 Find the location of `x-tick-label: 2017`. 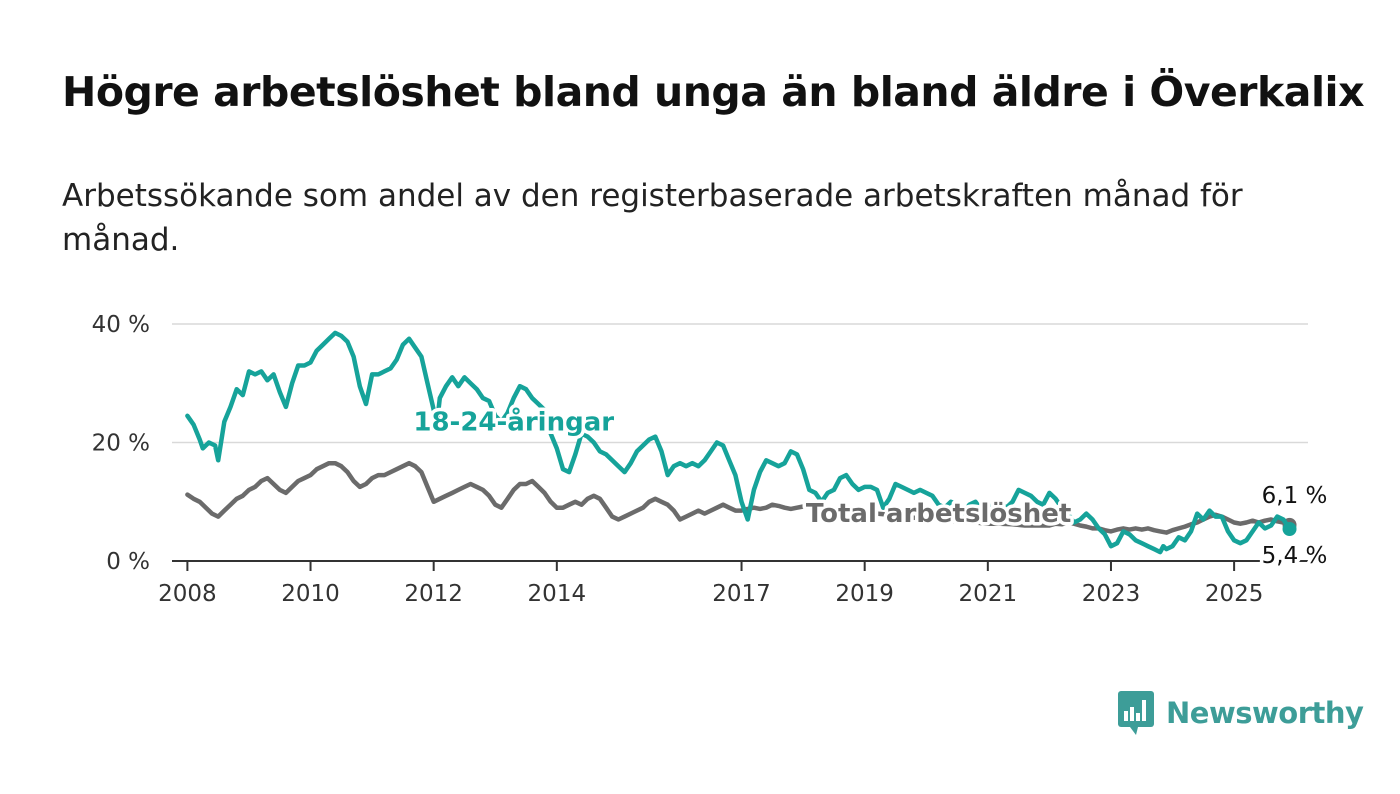

x-tick-label: 2017 is located at coordinates (741, 594).